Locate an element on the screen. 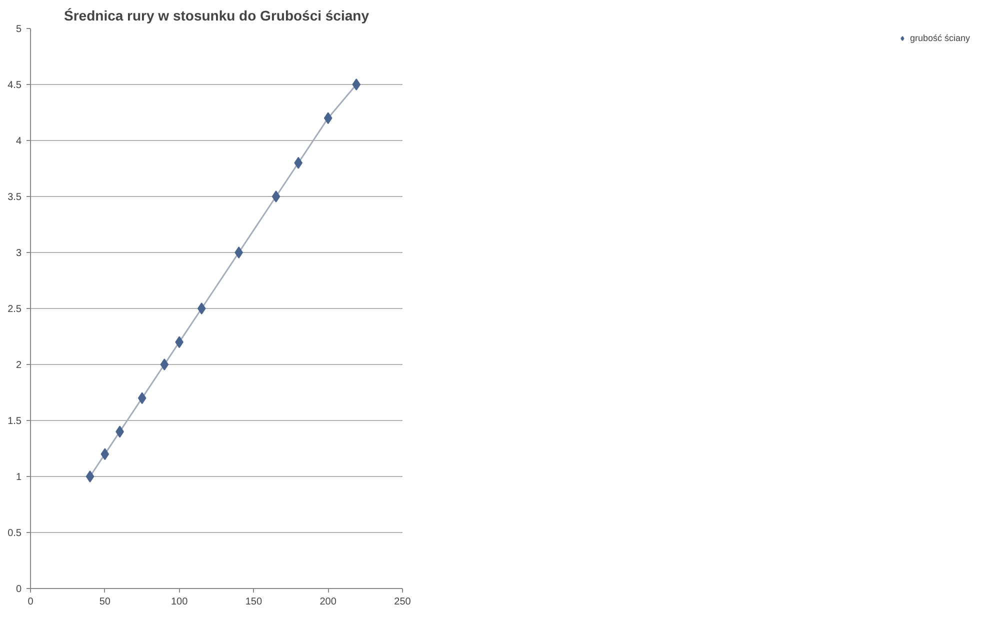  chart-title: Średnica rury w stosunku do Grubości ściany is located at coordinates (217, 16).